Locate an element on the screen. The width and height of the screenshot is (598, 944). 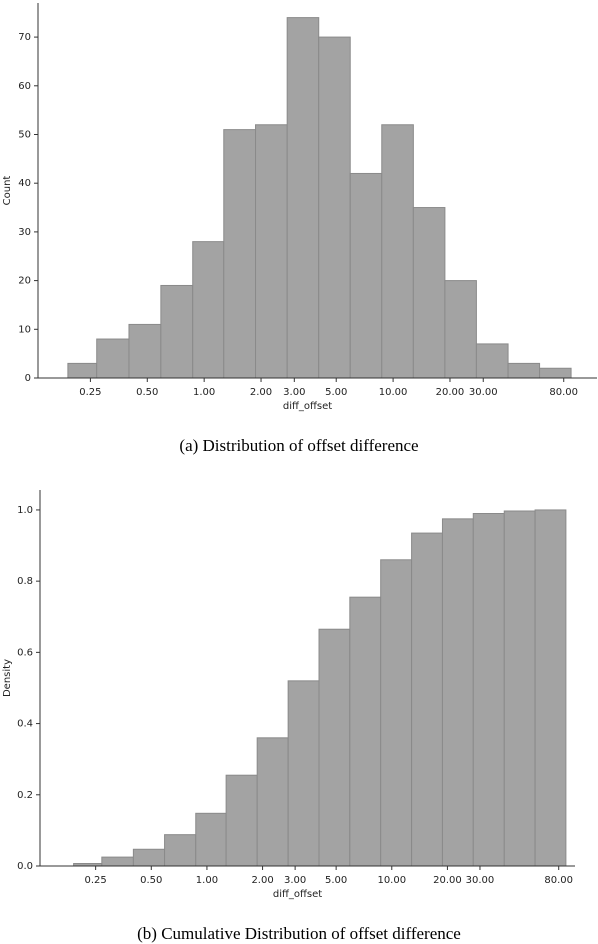
y-tick-label: 70 is located at coordinates (24, 37).